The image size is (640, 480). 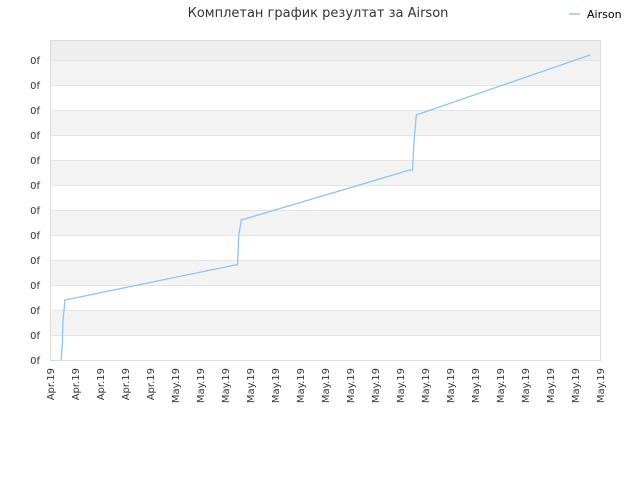 I want to click on legend: Airson, so click(x=595, y=14).